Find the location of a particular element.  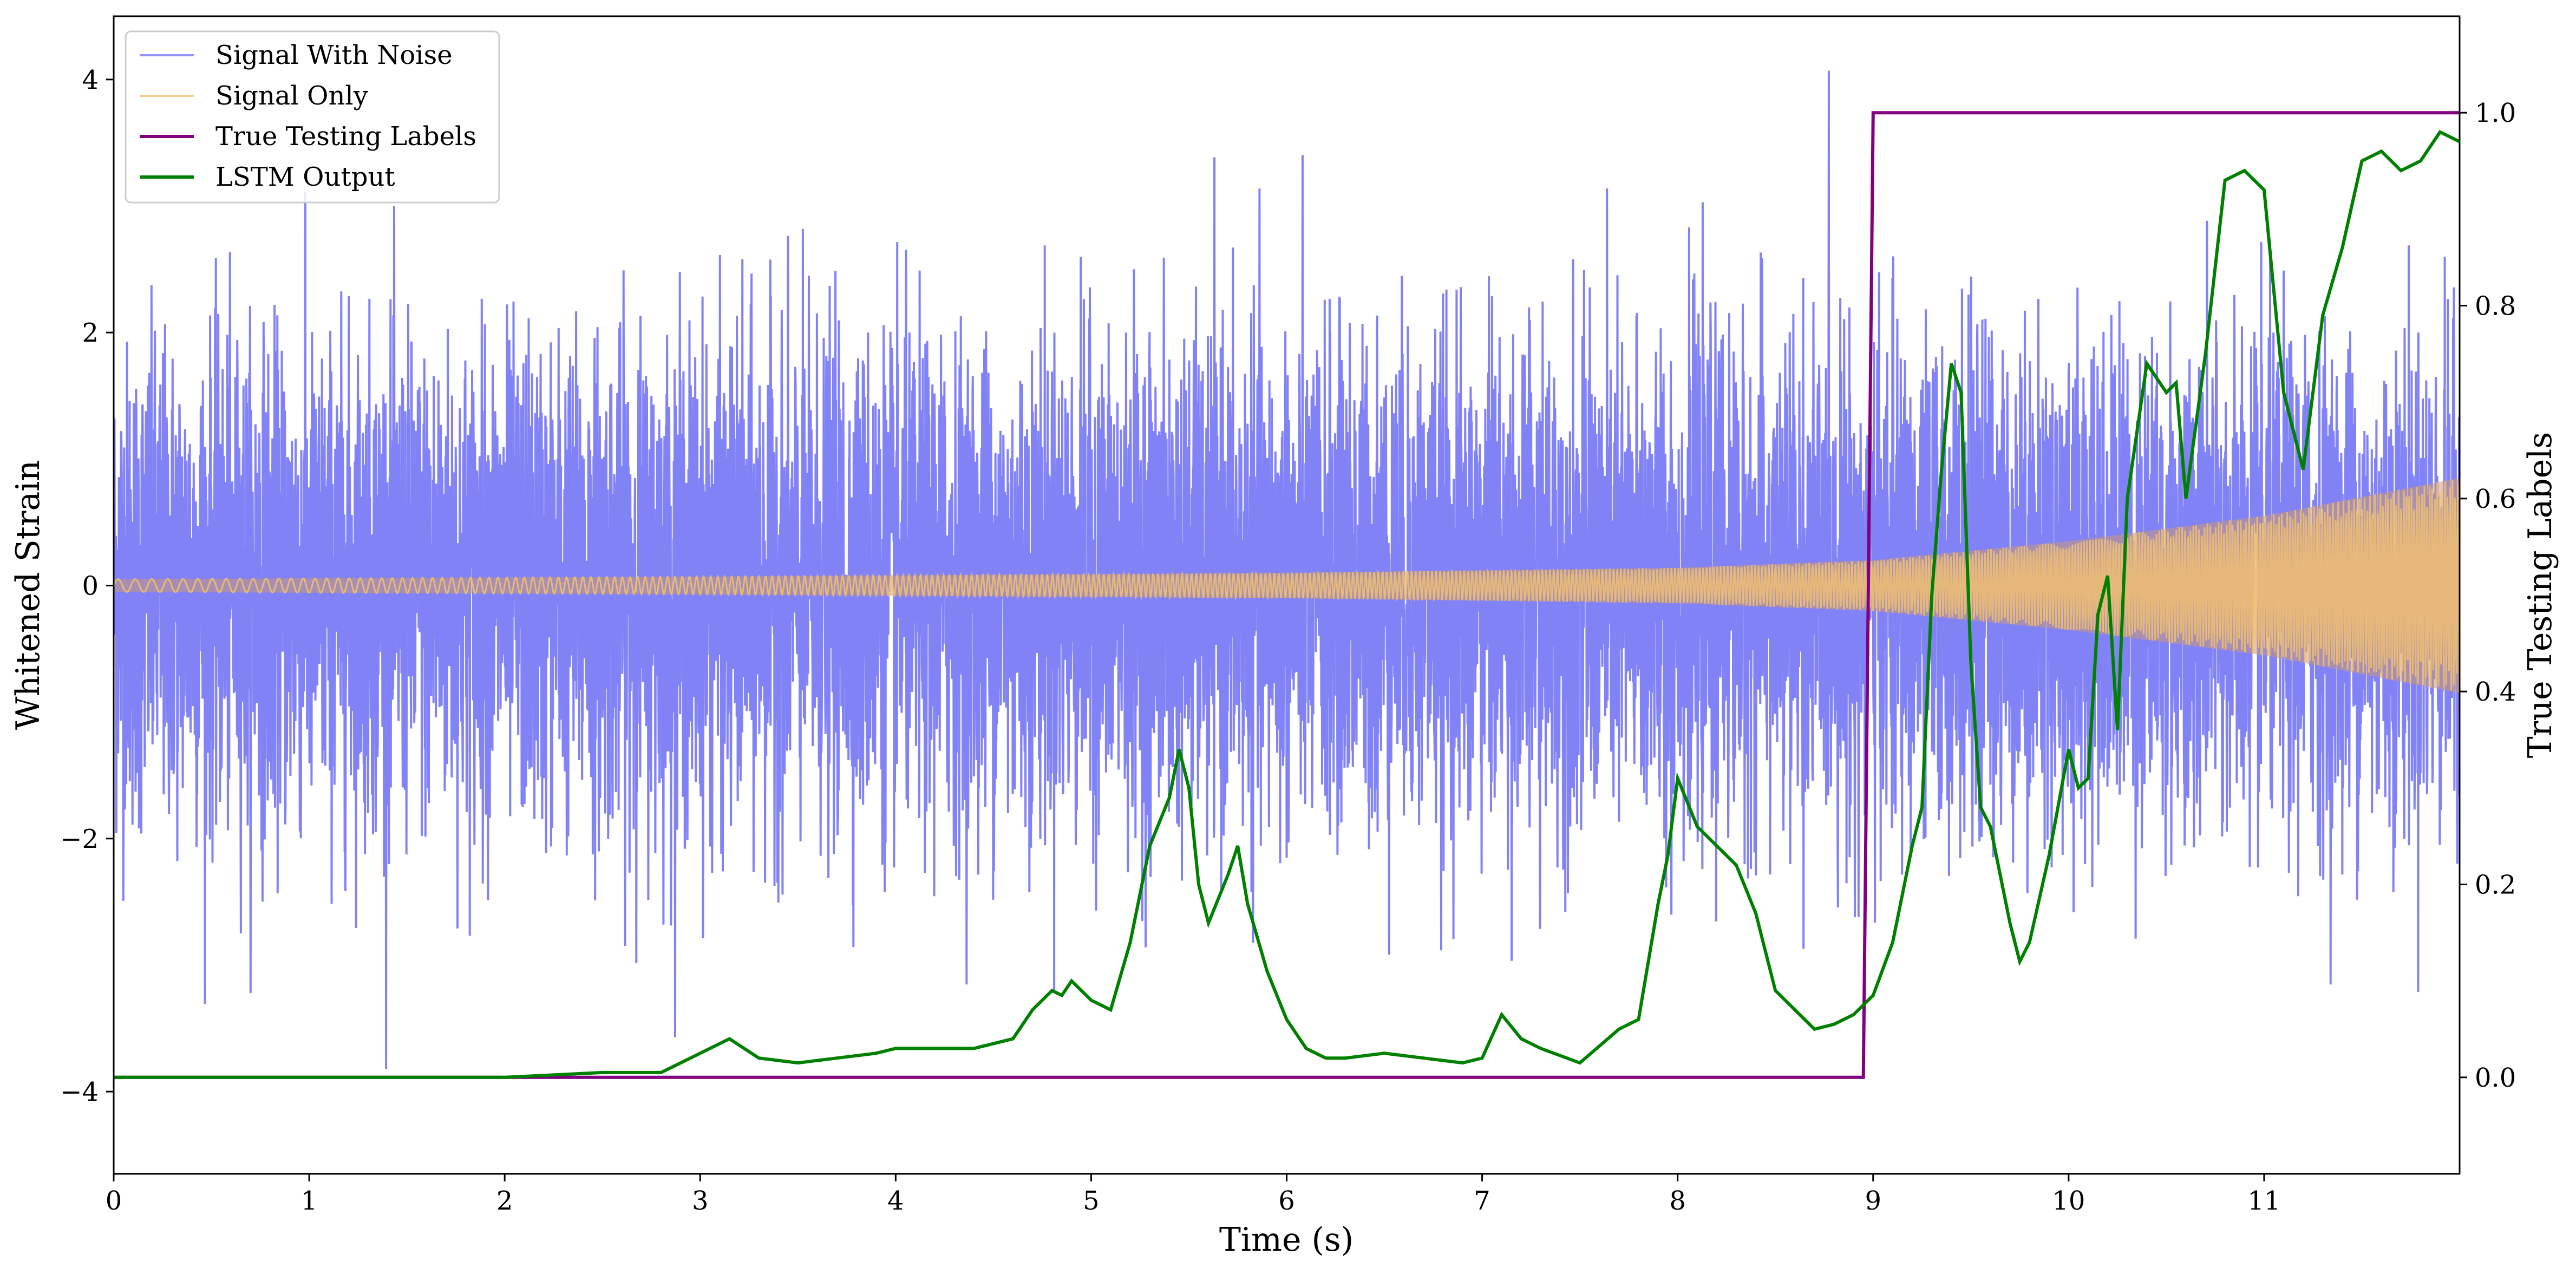

y-tick-label: −4 is located at coordinates (79, 1092).